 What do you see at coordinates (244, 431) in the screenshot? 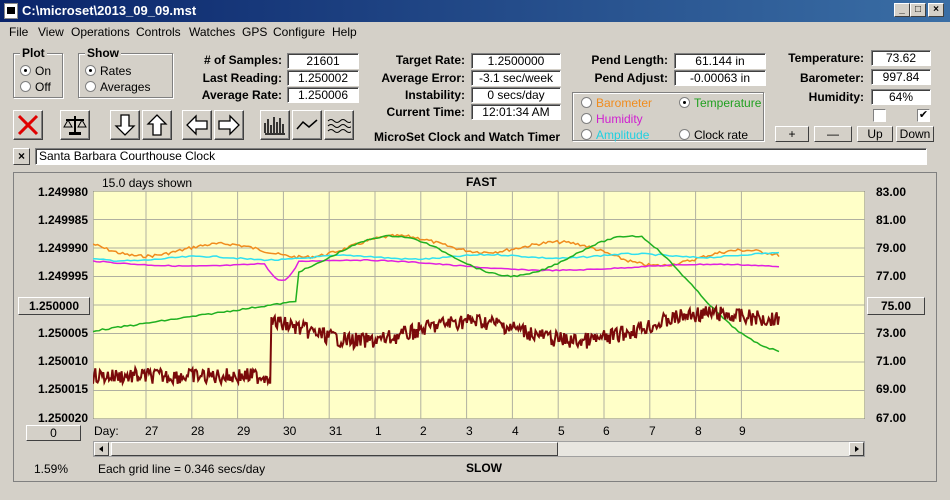
I see `x-tick: 29` at bounding box center [244, 431].